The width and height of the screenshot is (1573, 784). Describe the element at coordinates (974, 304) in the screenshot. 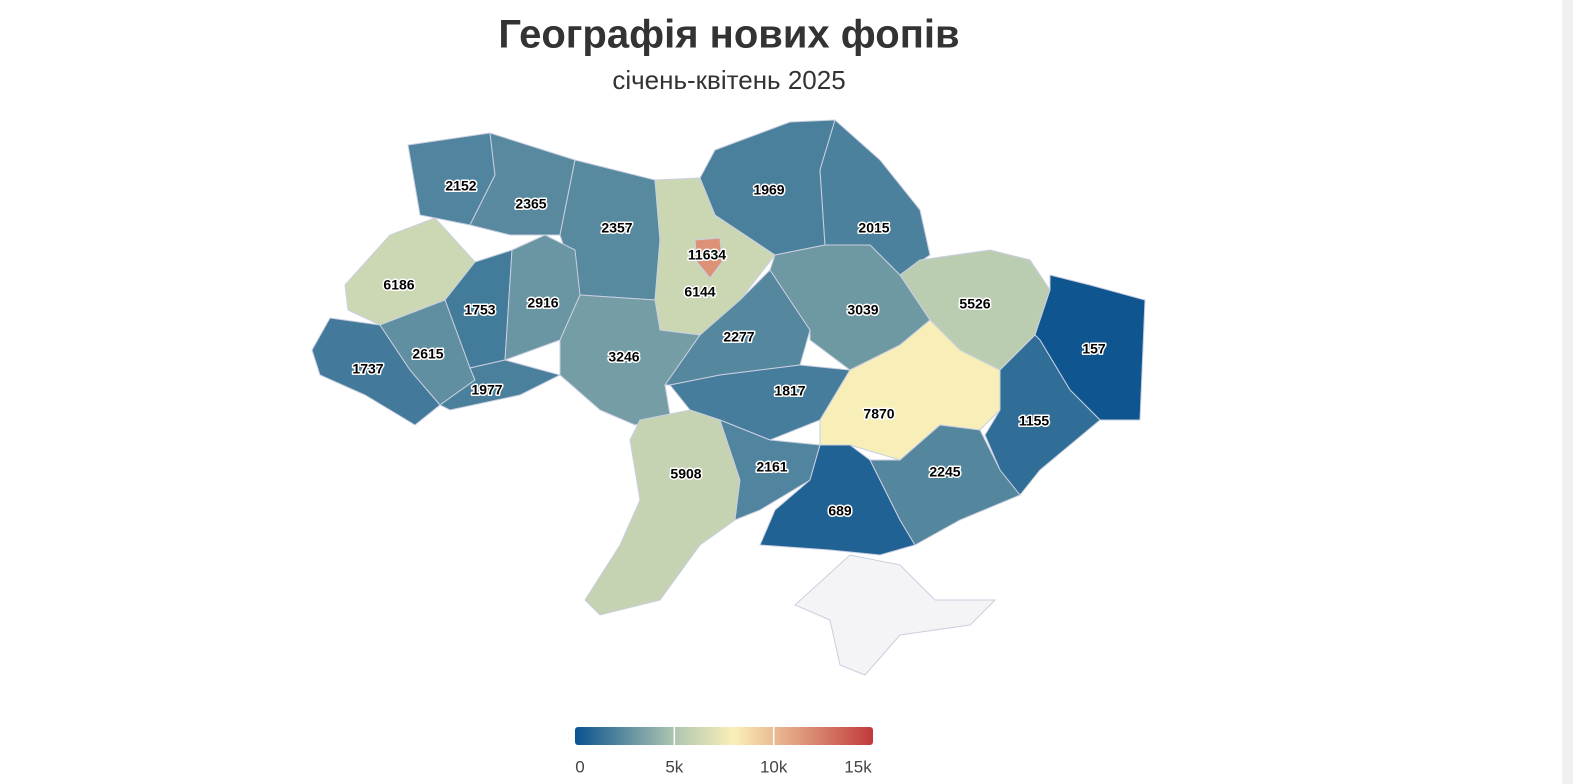

I see `value-label: 5526` at that location.